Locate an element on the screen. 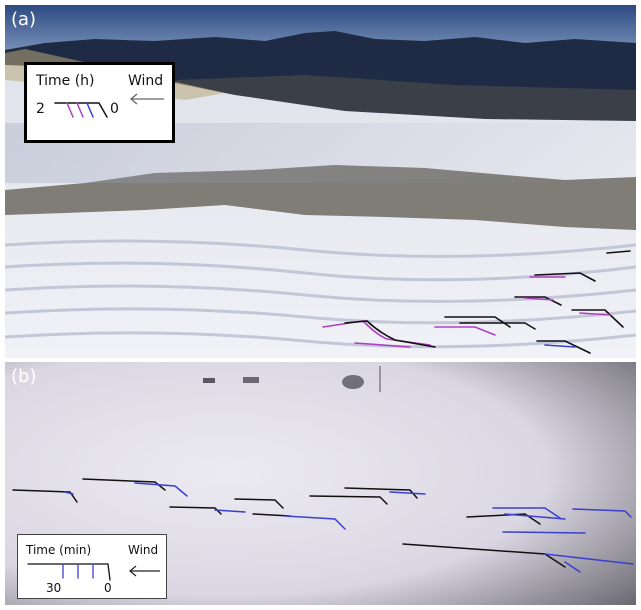 The image size is (641, 610). dune-traces-a is located at coordinates (476, 302).